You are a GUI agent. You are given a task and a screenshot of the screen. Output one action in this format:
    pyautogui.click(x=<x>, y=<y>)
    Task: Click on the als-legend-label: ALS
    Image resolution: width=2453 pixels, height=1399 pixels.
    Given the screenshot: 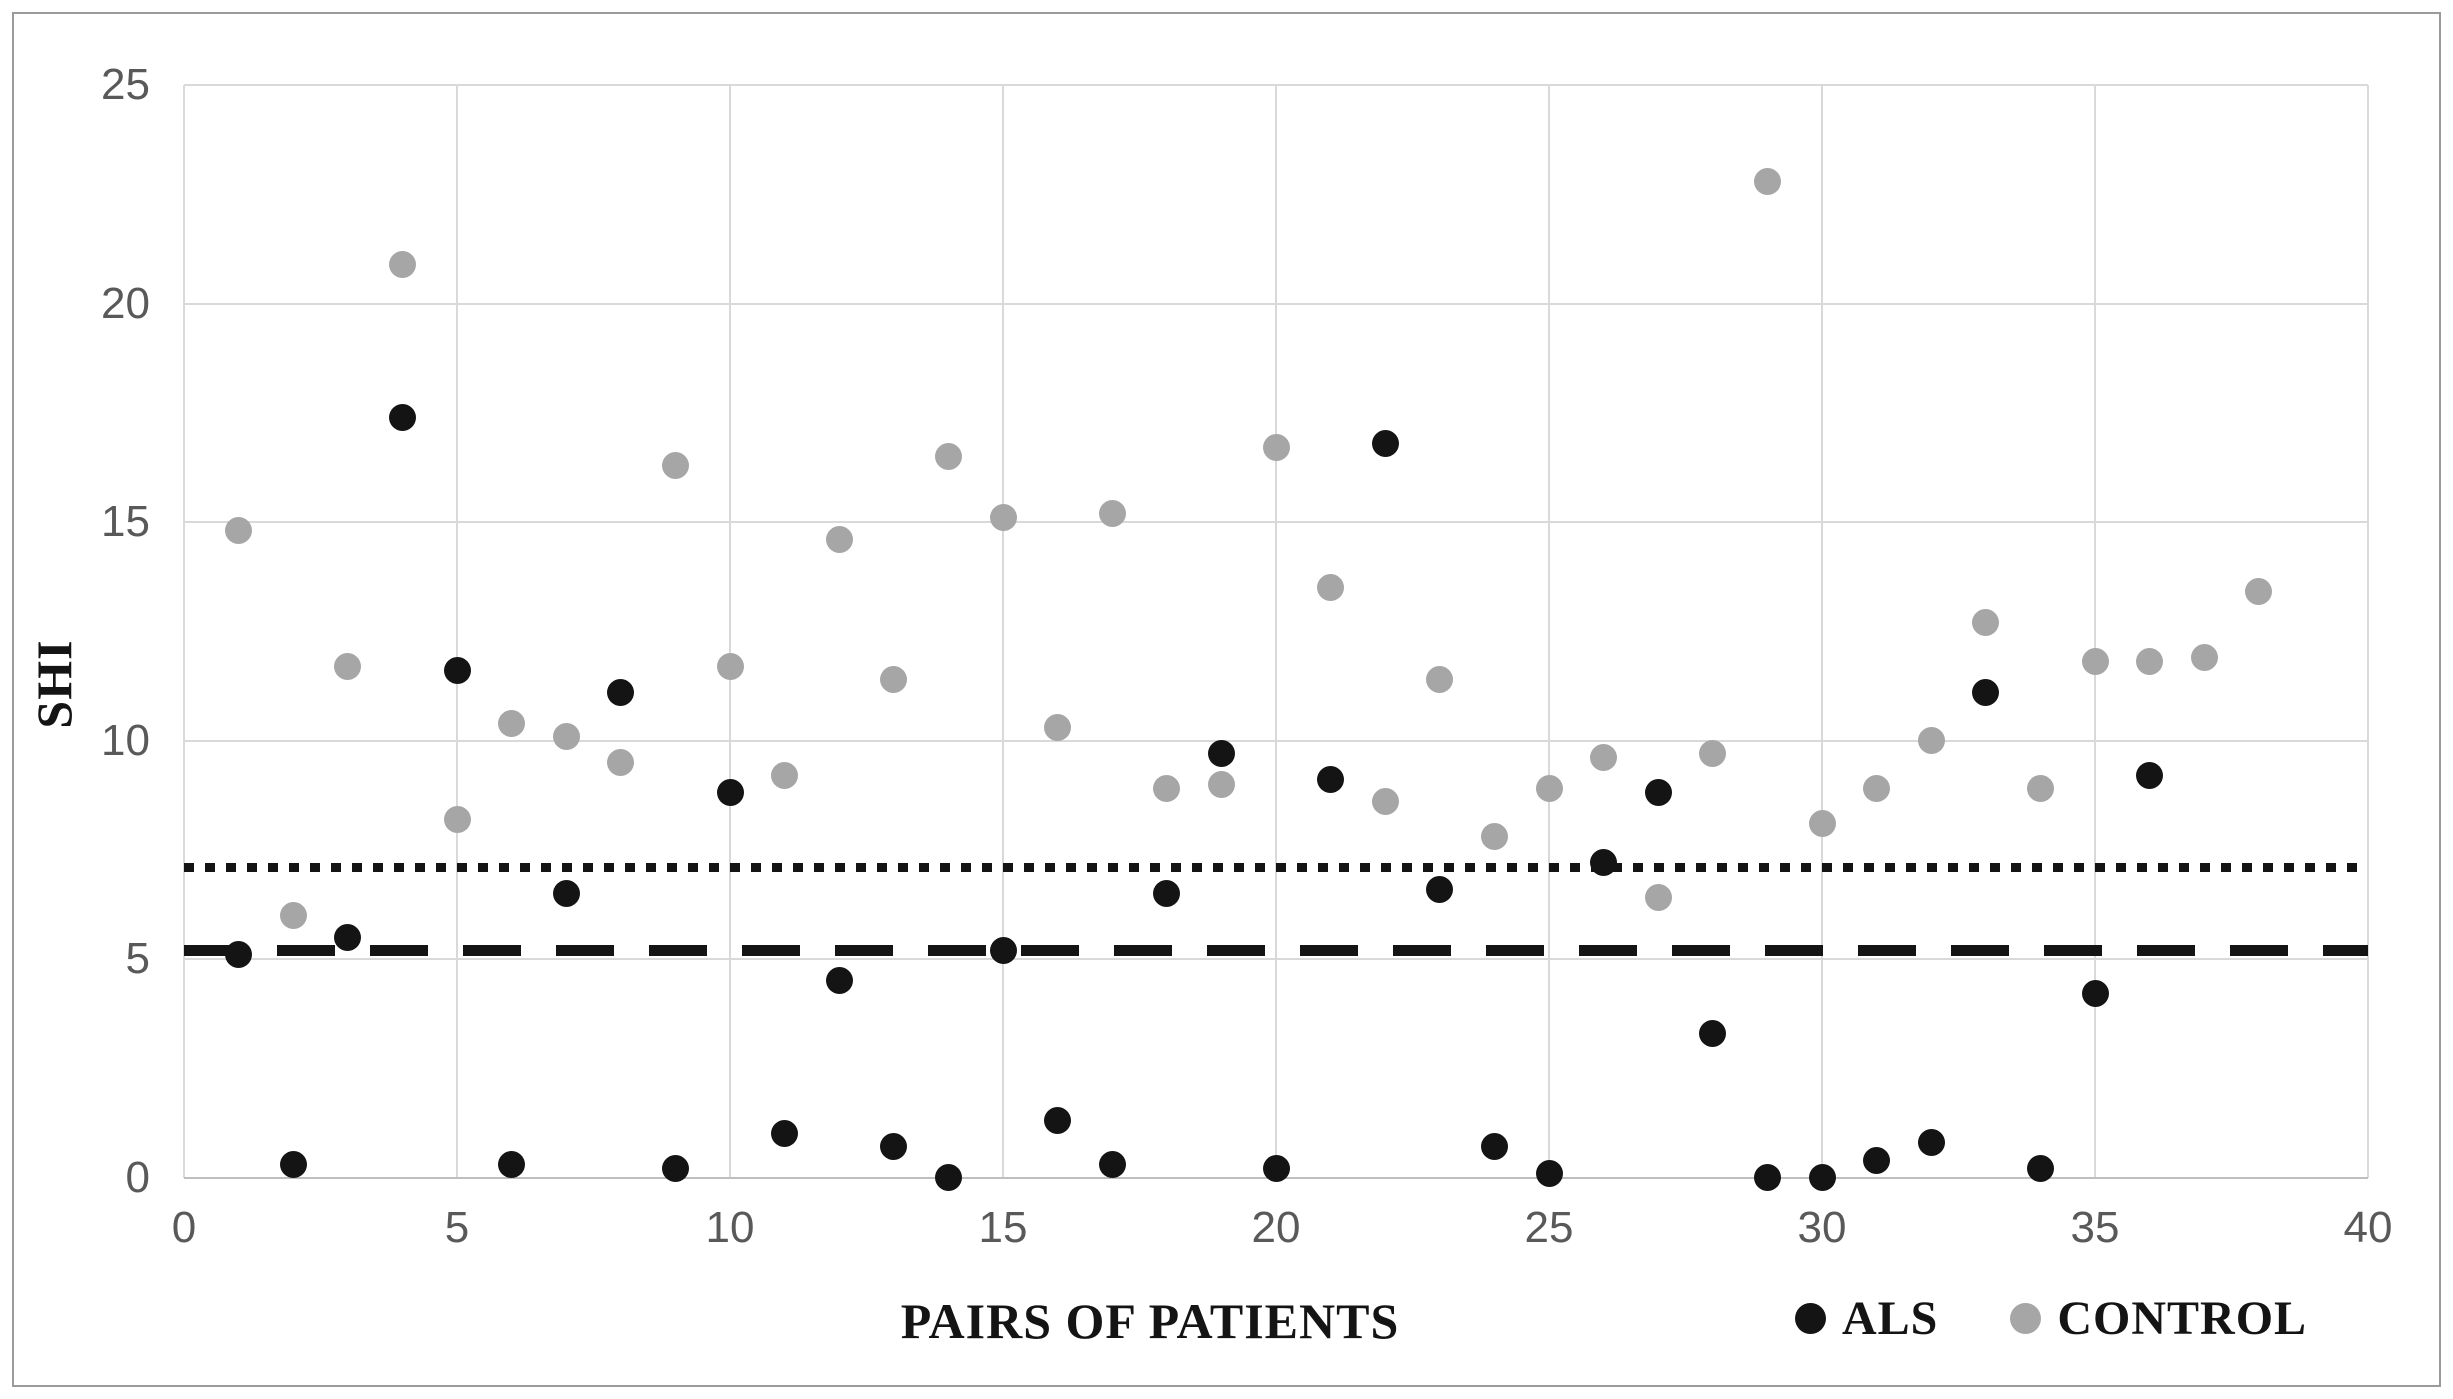 What is the action you would take?
    pyautogui.click(x=1890, y=1318)
    